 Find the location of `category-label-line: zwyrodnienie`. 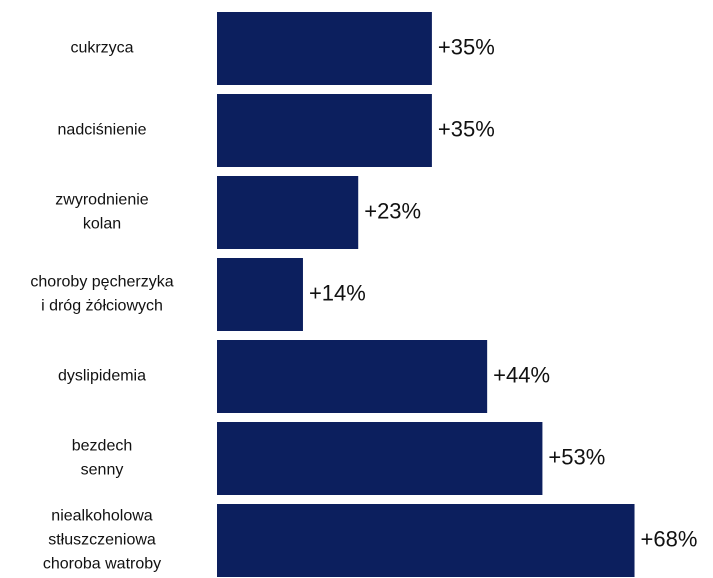

category-label-line: zwyrodnienie is located at coordinates (101, 200).